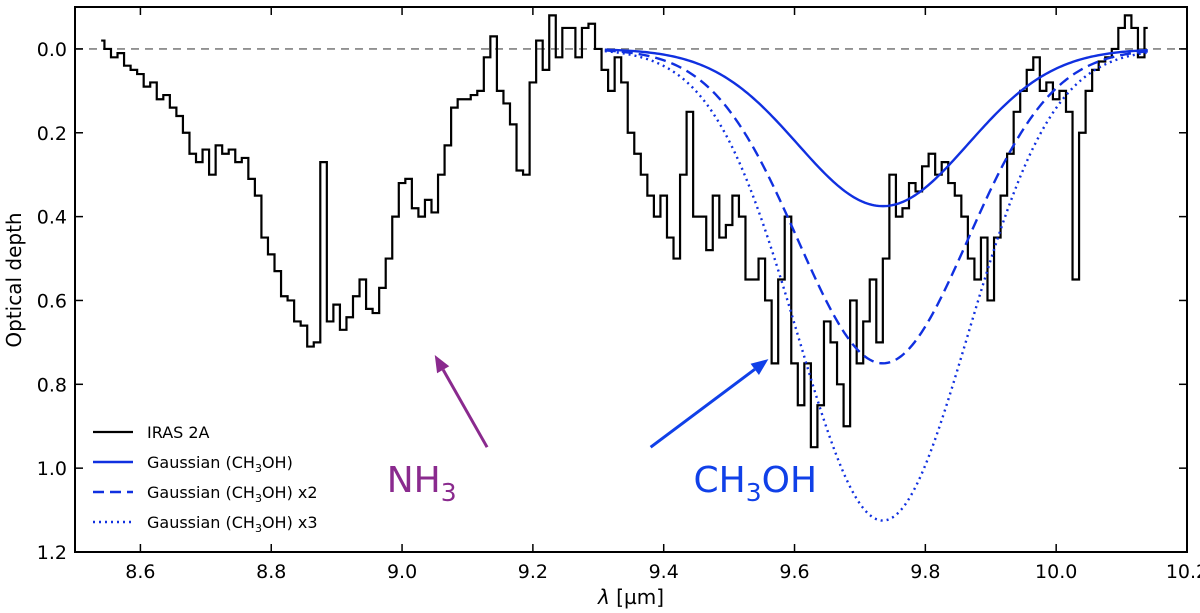 The height and width of the screenshot is (613, 1200). Describe the element at coordinates (52, 553) in the screenshot. I see `y-tick-label: 1.2` at that location.